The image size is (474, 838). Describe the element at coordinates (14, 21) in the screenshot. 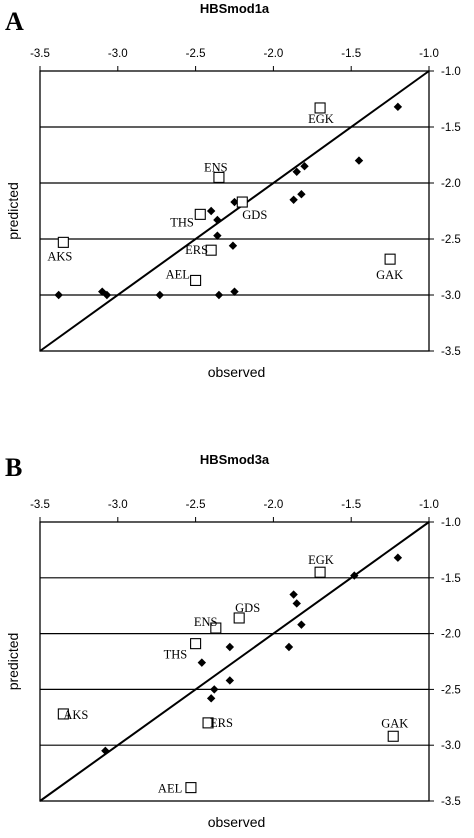

I see `panel-letter: A` at that location.